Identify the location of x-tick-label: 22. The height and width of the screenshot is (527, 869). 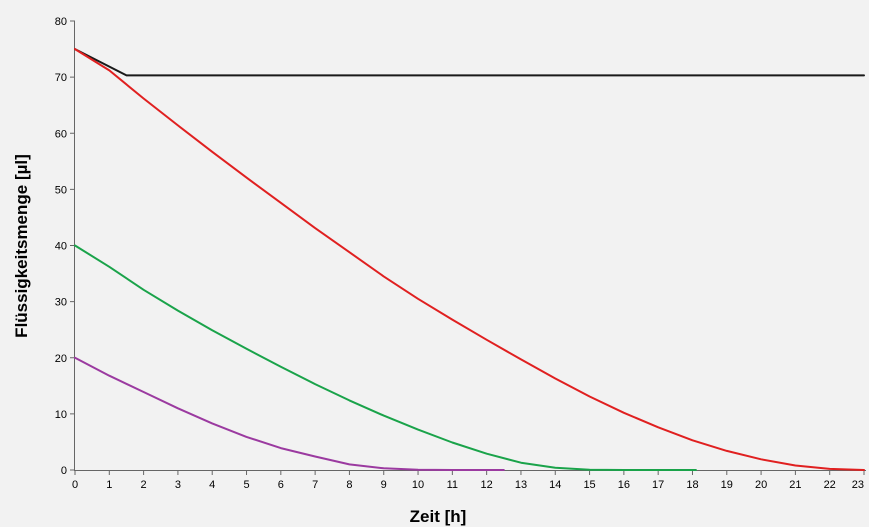
(830, 485).